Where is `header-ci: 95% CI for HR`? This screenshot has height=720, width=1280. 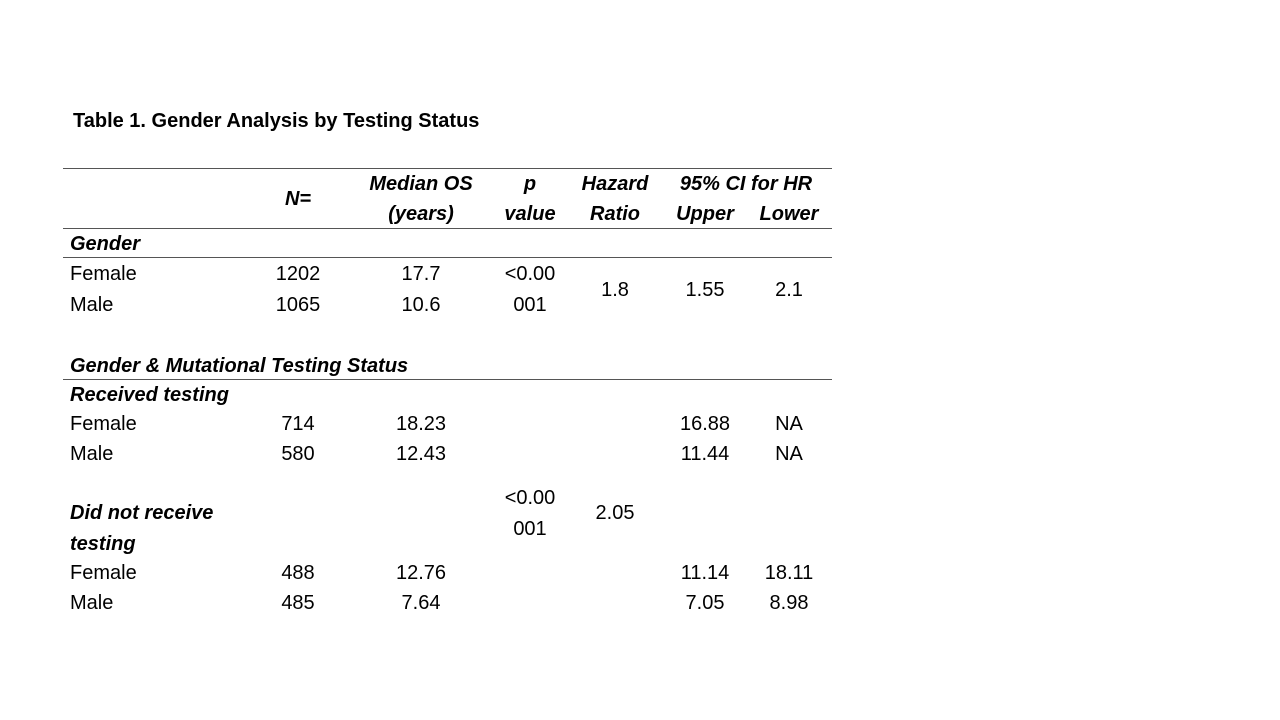
header-ci: 95% CI for HR is located at coordinates (746, 184).